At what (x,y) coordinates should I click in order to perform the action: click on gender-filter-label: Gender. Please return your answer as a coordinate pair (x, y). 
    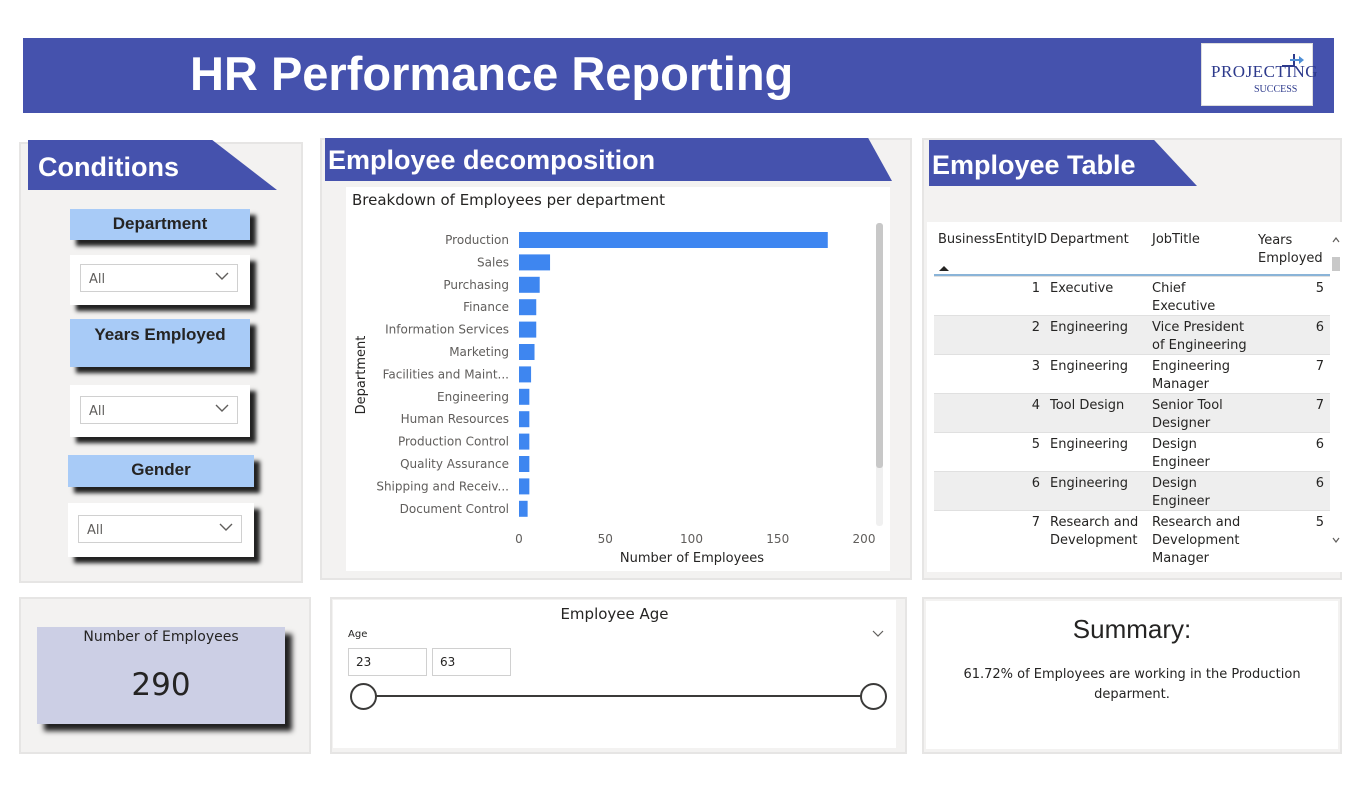
    Looking at the image, I should click on (161, 471).